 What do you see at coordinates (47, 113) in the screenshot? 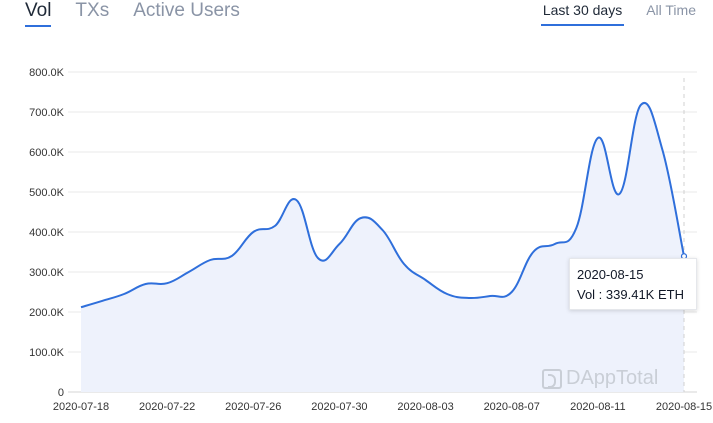
I see `y-tick-label: 700.0K` at bounding box center [47, 113].